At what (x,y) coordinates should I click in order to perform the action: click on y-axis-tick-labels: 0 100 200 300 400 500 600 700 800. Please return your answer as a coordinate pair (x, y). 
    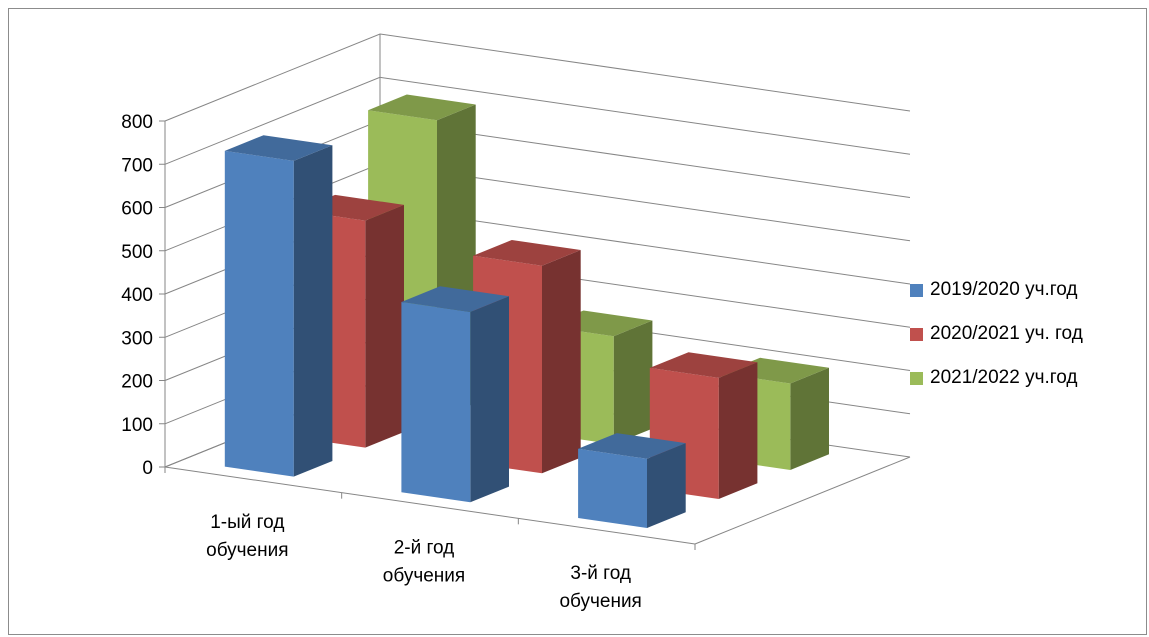
    Looking at the image, I should click on (137, 295).